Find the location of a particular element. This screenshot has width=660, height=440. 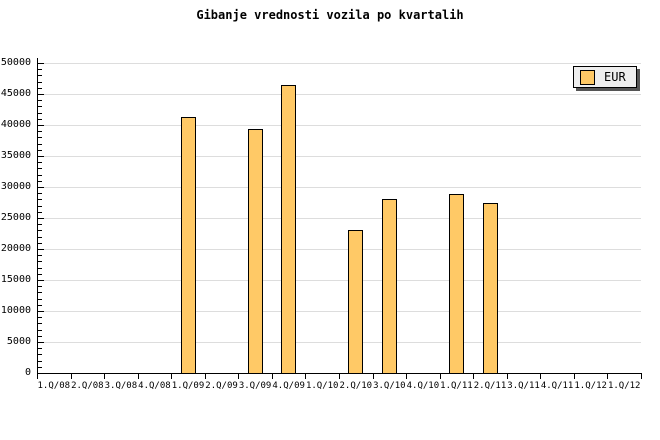

bar-2.Q/11 is located at coordinates (490, 287).